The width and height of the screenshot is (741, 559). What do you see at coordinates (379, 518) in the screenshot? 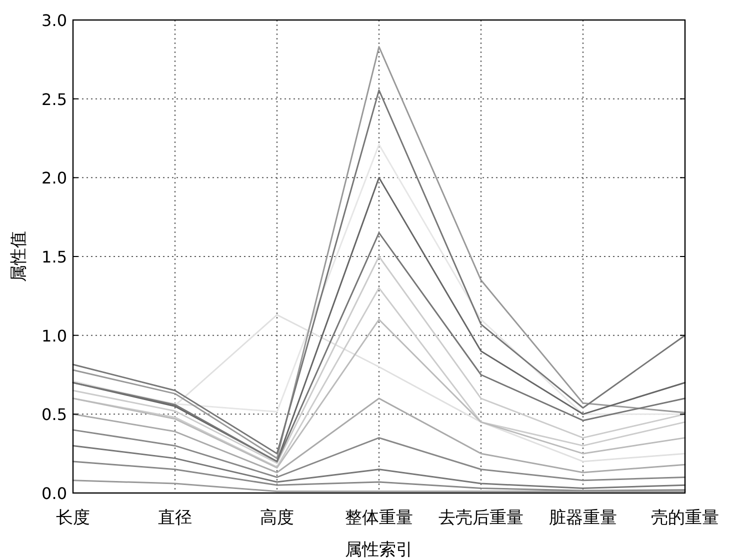
I see `x-tick-label: 整体重量` at bounding box center [379, 518].